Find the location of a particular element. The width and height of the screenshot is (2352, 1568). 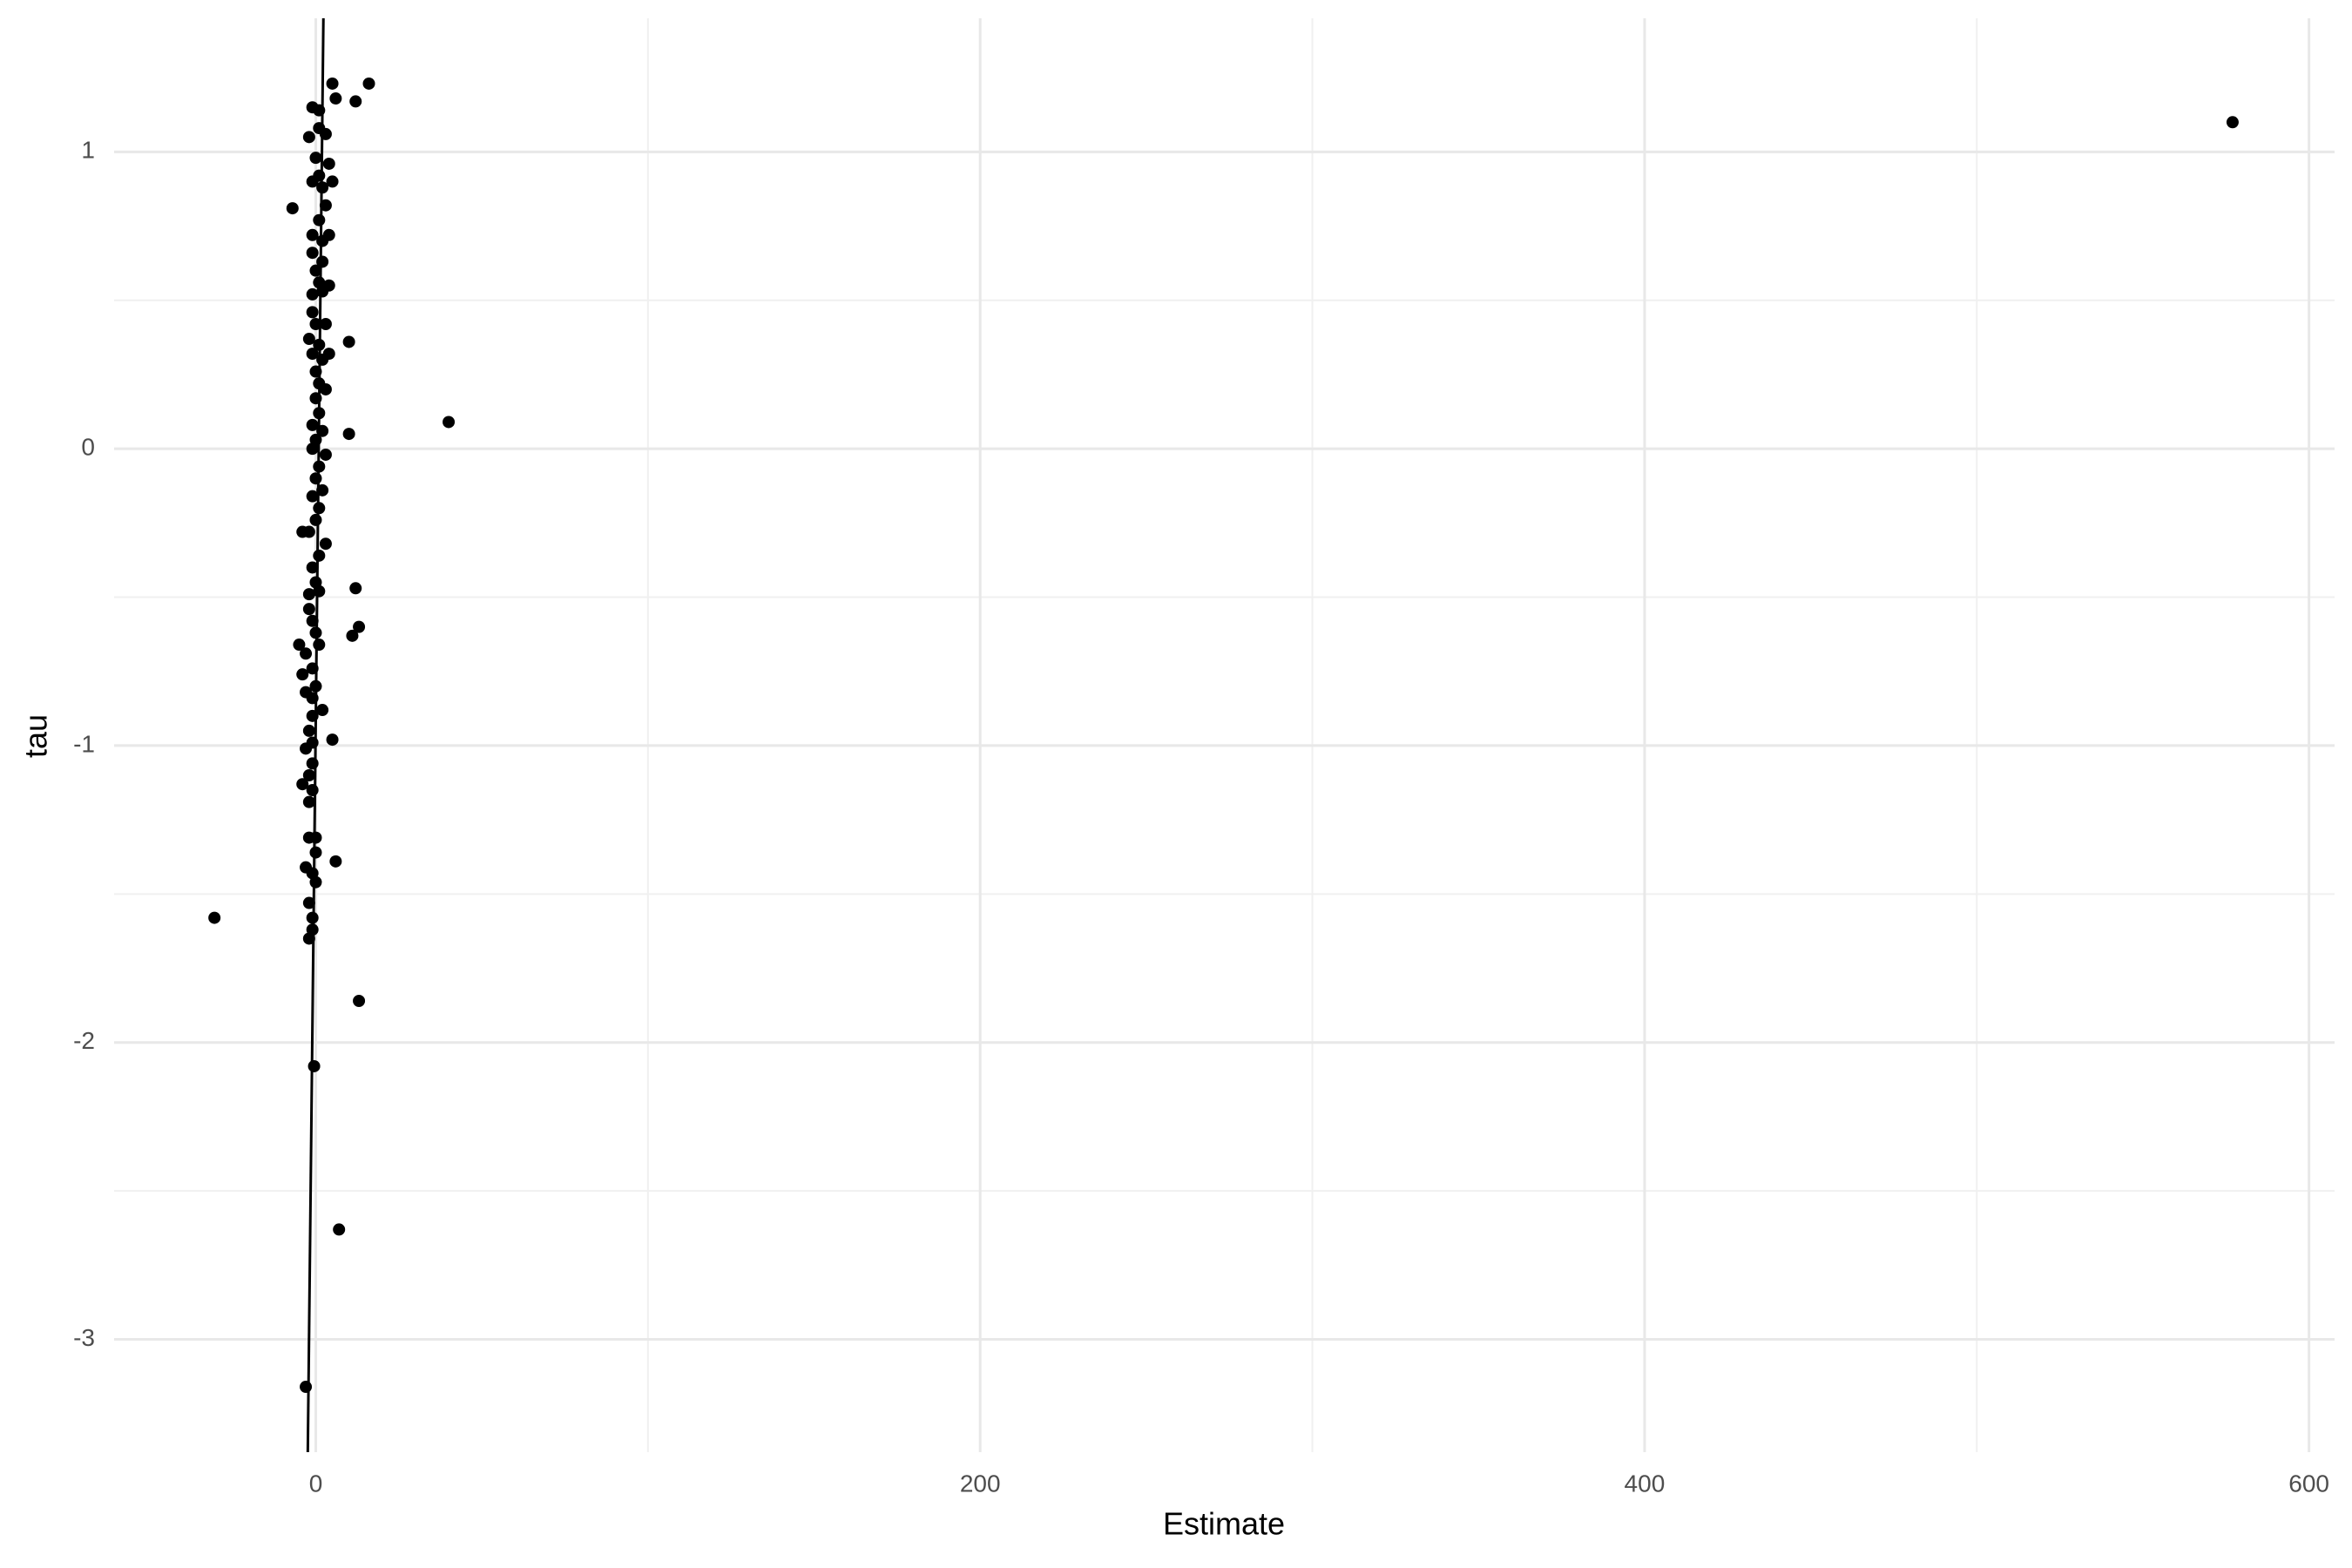

x-tick-label: 600 is located at coordinates (2308, 1483).